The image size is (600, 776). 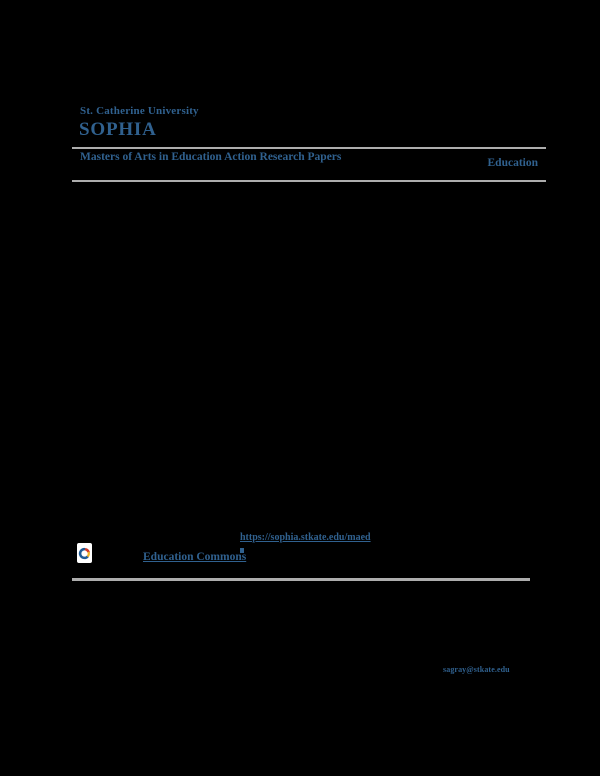 What do you see at coordinates (301, 579) in the screenshot?
I see `citation-divider` at bounding box center [301, 579].